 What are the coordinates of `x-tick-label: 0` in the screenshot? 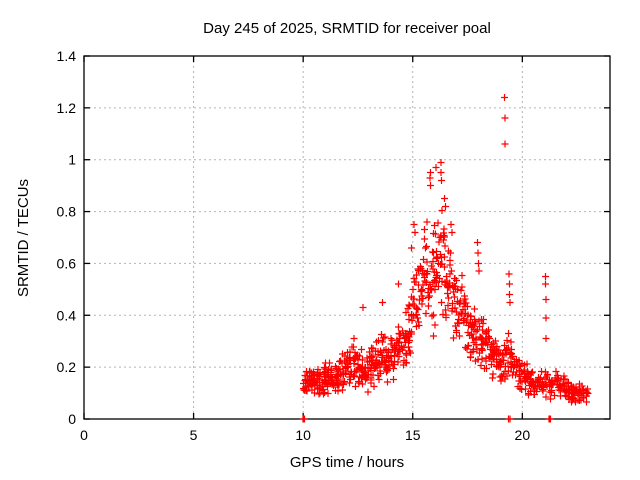 It's located at (84, 435).